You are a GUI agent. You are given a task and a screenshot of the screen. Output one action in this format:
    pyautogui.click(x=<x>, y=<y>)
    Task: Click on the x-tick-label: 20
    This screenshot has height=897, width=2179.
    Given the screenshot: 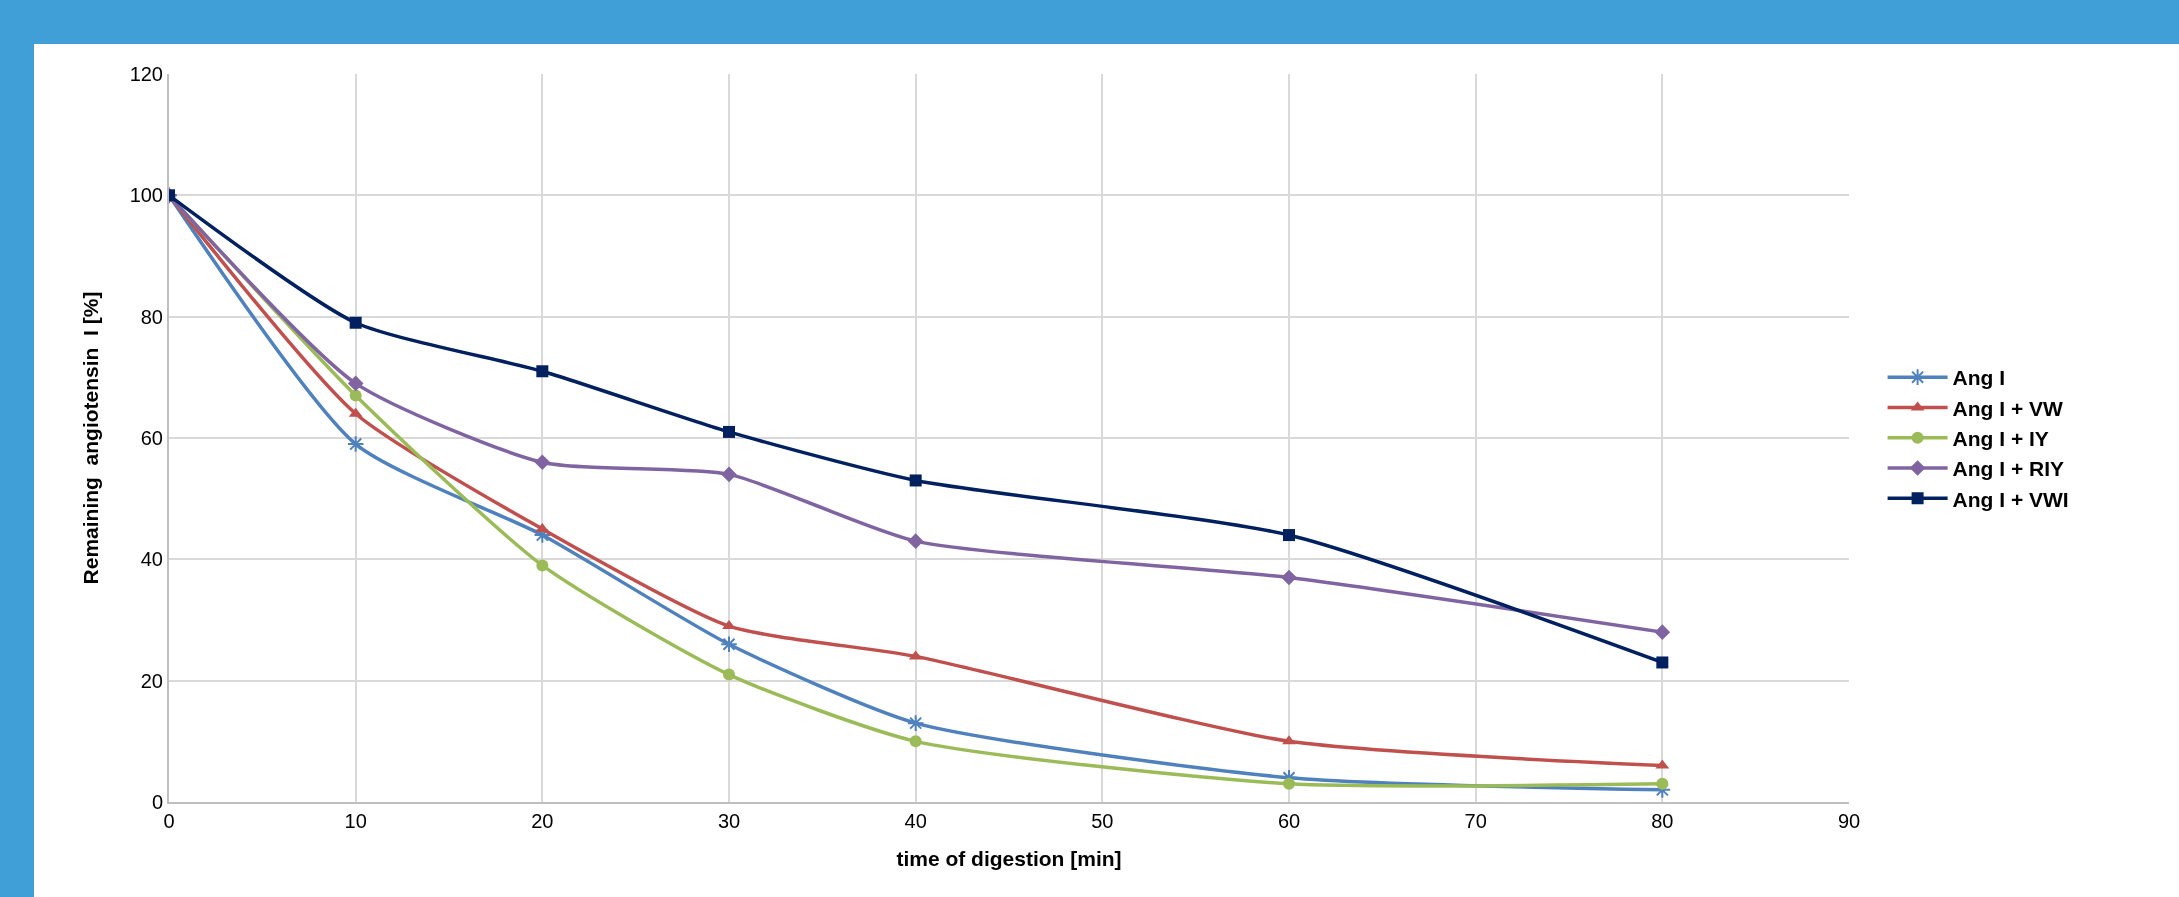 What is the action you would take?
    pyautogui.click(x=542, y=821)
    